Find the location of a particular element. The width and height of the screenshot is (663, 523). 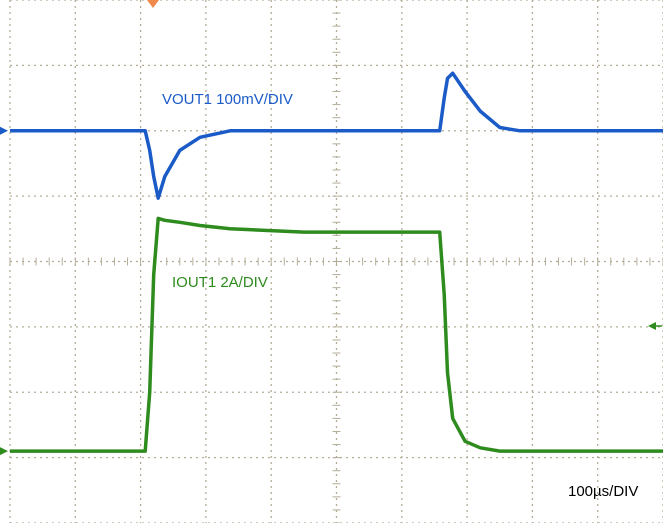

trace-label: VOUT1 100mV/DIV is located at coordinates (227, 99).